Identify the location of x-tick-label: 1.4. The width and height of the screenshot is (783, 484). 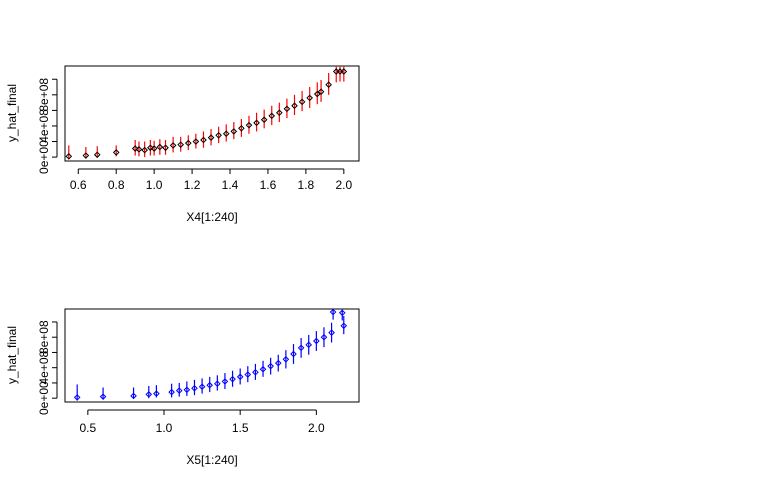
(230, 185).